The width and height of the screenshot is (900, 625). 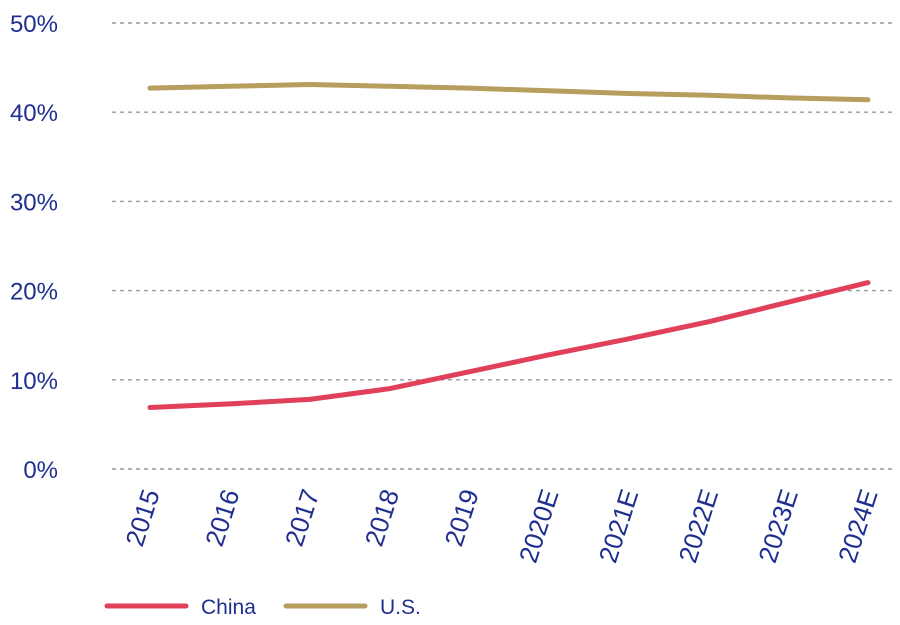 What do you see at coordinates (228, 607) in the screenshot?
I see `legend-label: China` at bounding box center [228, 607].